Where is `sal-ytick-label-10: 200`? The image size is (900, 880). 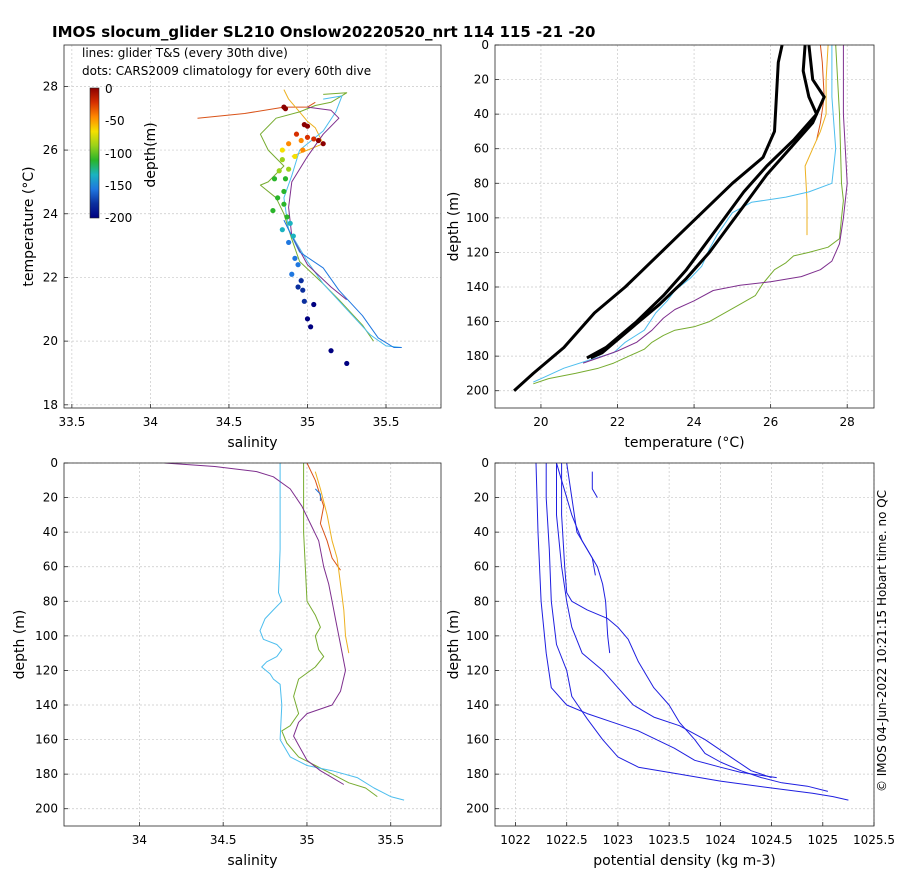 sal-ytick-label-10: 200 is located at coordinates (46, 809).